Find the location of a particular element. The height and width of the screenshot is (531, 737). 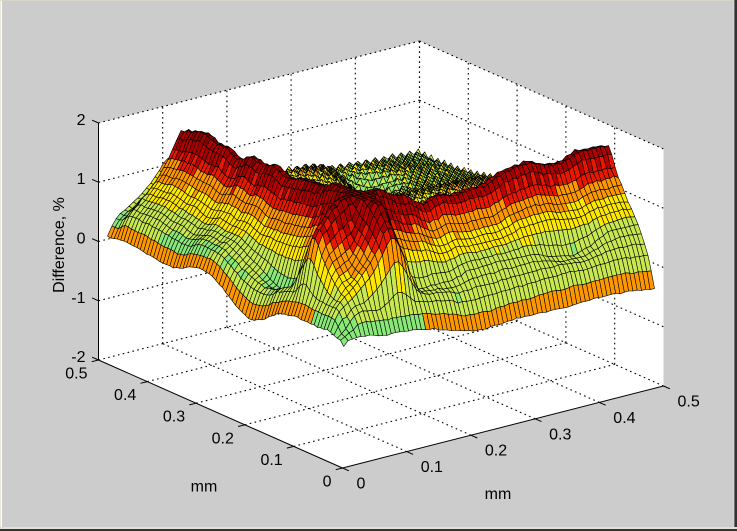

svg-text: 1 is located at coordinates (81, 179).